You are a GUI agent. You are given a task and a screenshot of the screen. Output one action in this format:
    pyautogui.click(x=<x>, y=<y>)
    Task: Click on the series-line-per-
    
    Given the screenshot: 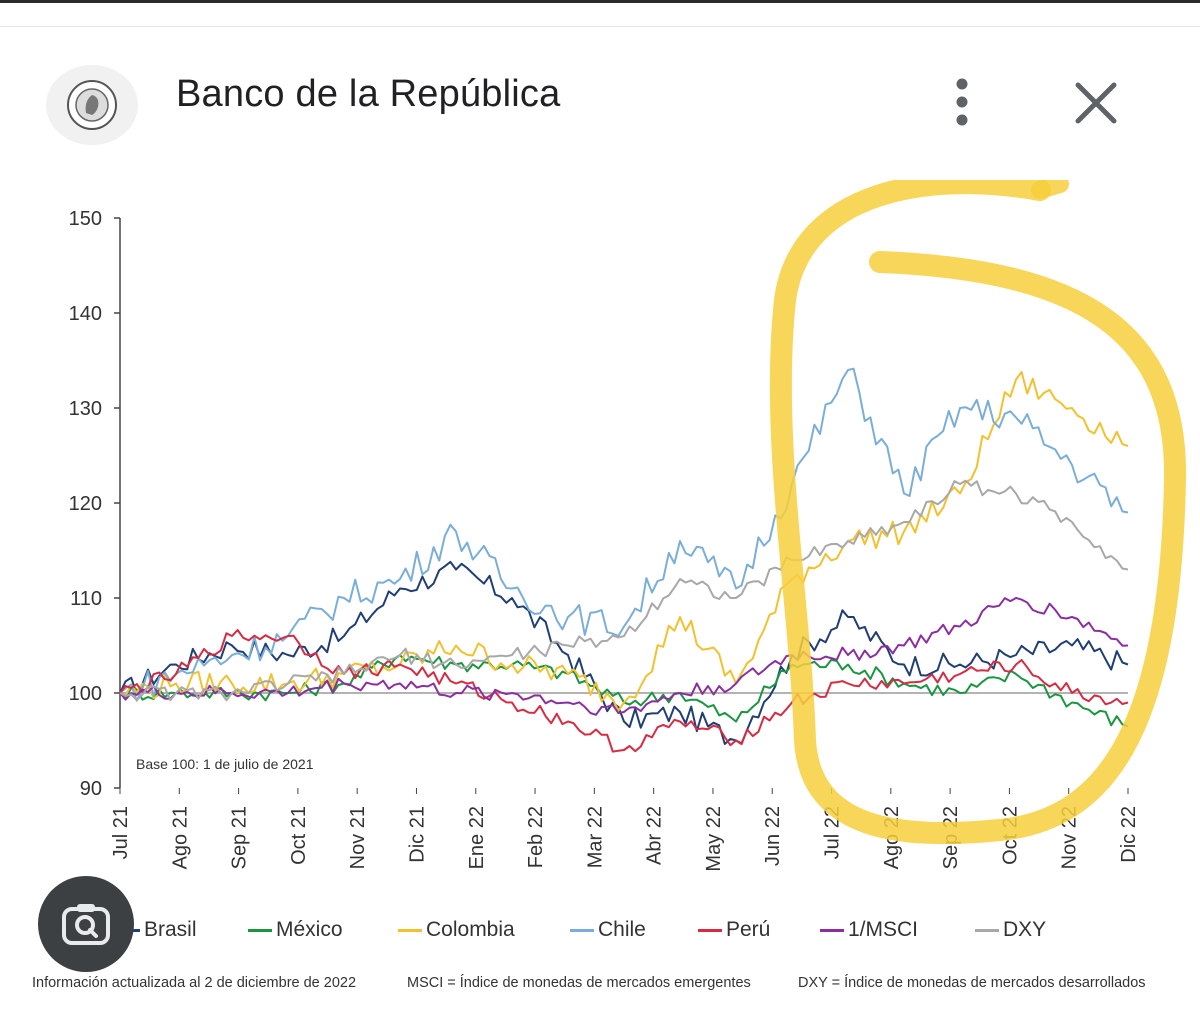 What is the action you would take?
    pyautogui.click(x=624, y=691)
    